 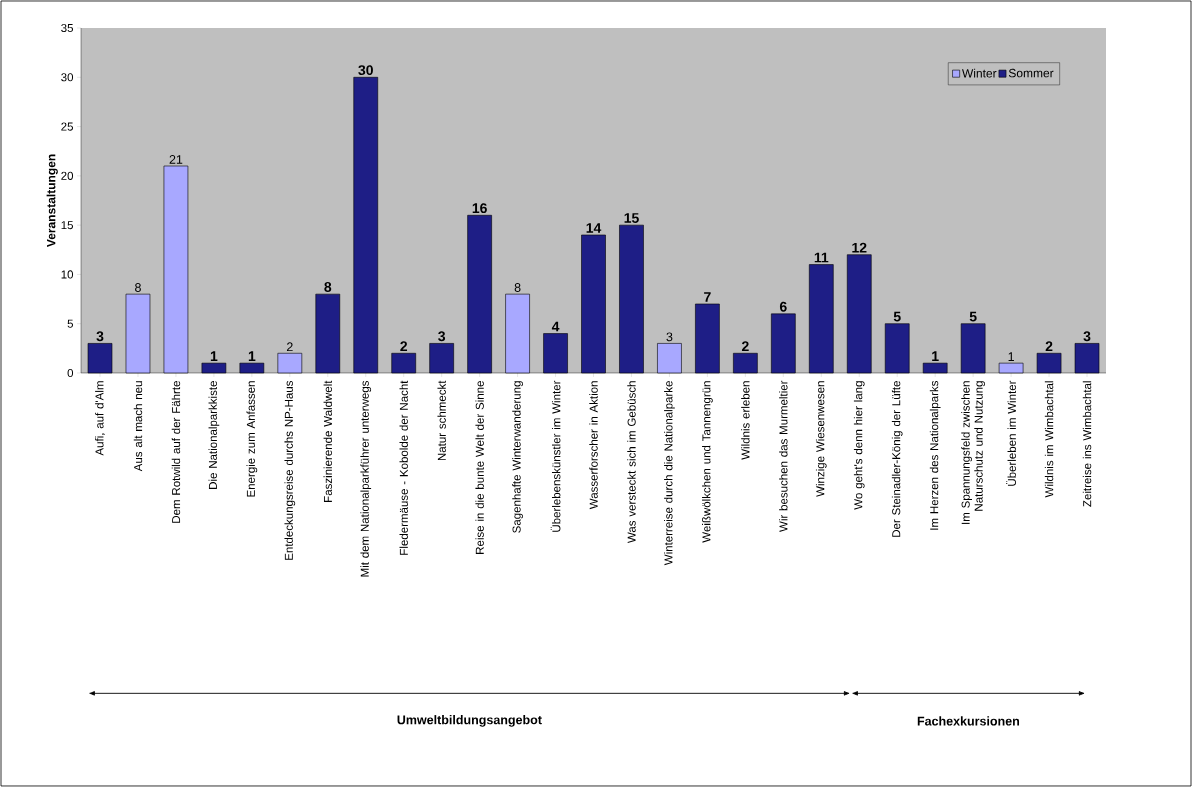 What do you see at coordinates (555, 456) in the screenshot?
I see `x-tick-label: Überlebenskünstler im Winter` at bounding box center [555, 456].